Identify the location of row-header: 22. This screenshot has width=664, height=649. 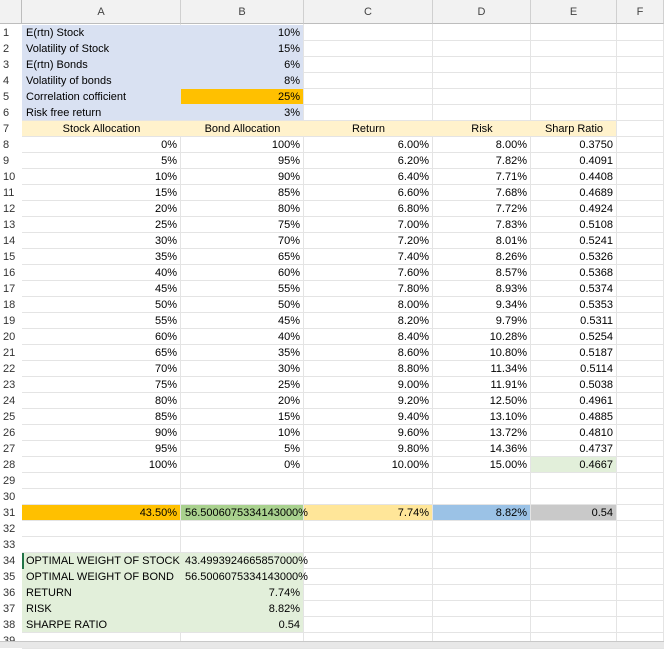
(11, 369).